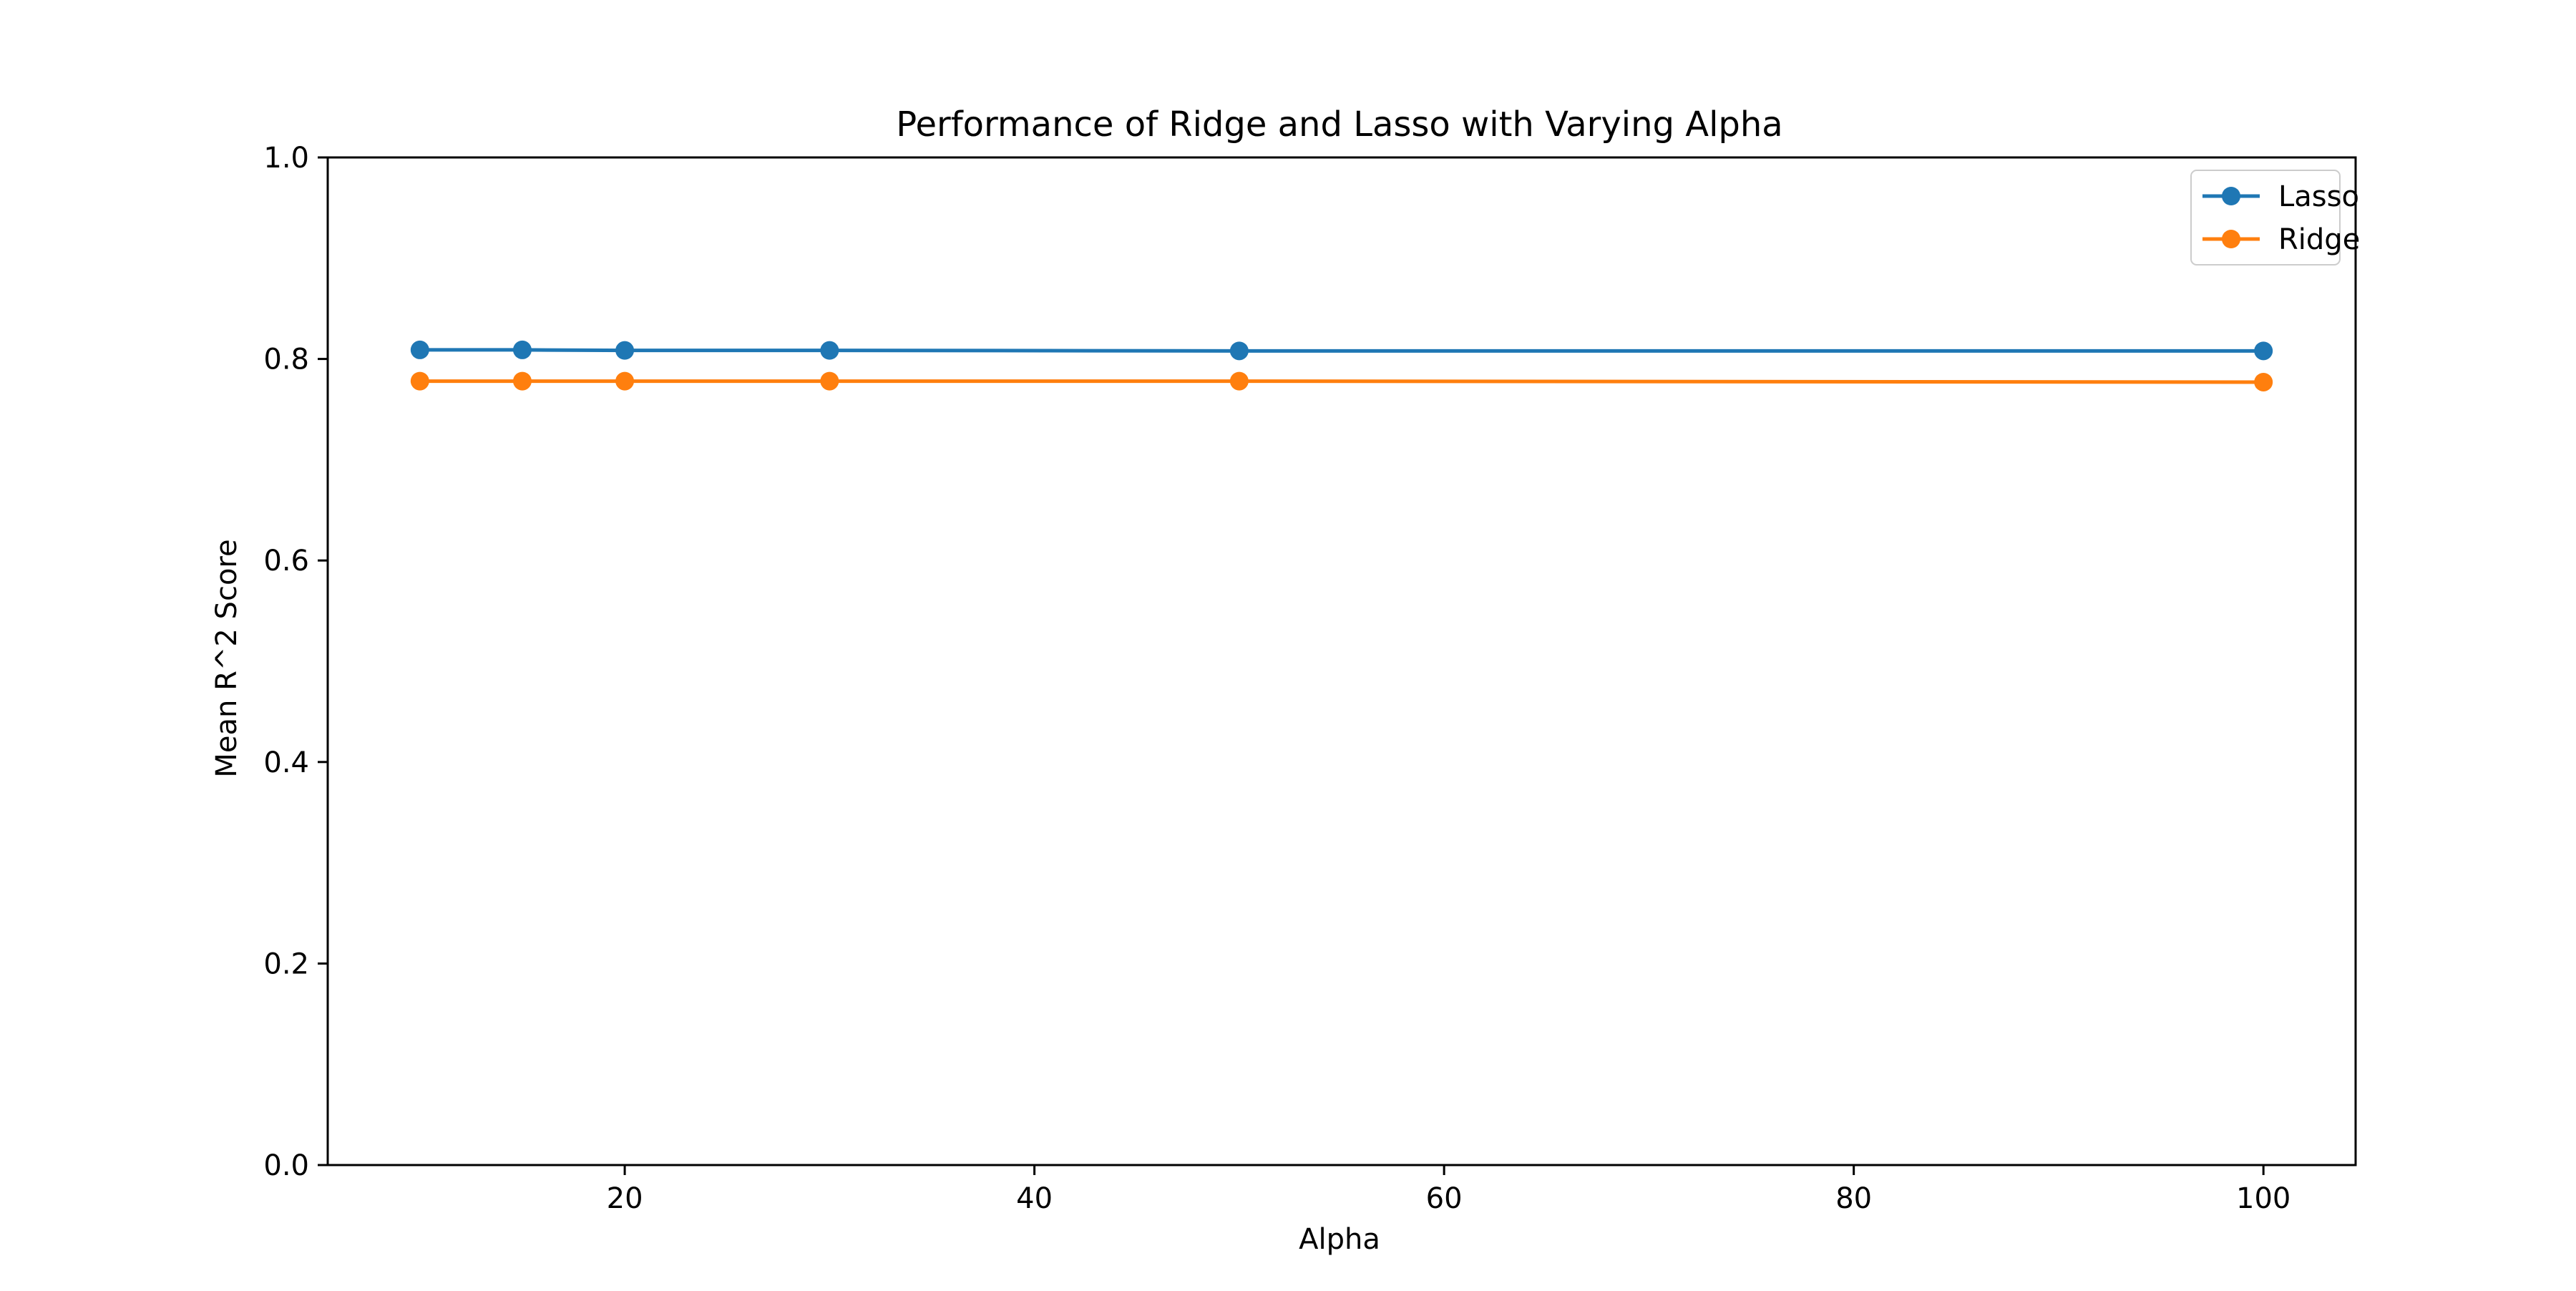 The height and width of the screenshot is (1291, 2576). Describe the element at coordinates (2318, 196) in the screenshot. I see `legend-label-lasso: Lasso` at that location.